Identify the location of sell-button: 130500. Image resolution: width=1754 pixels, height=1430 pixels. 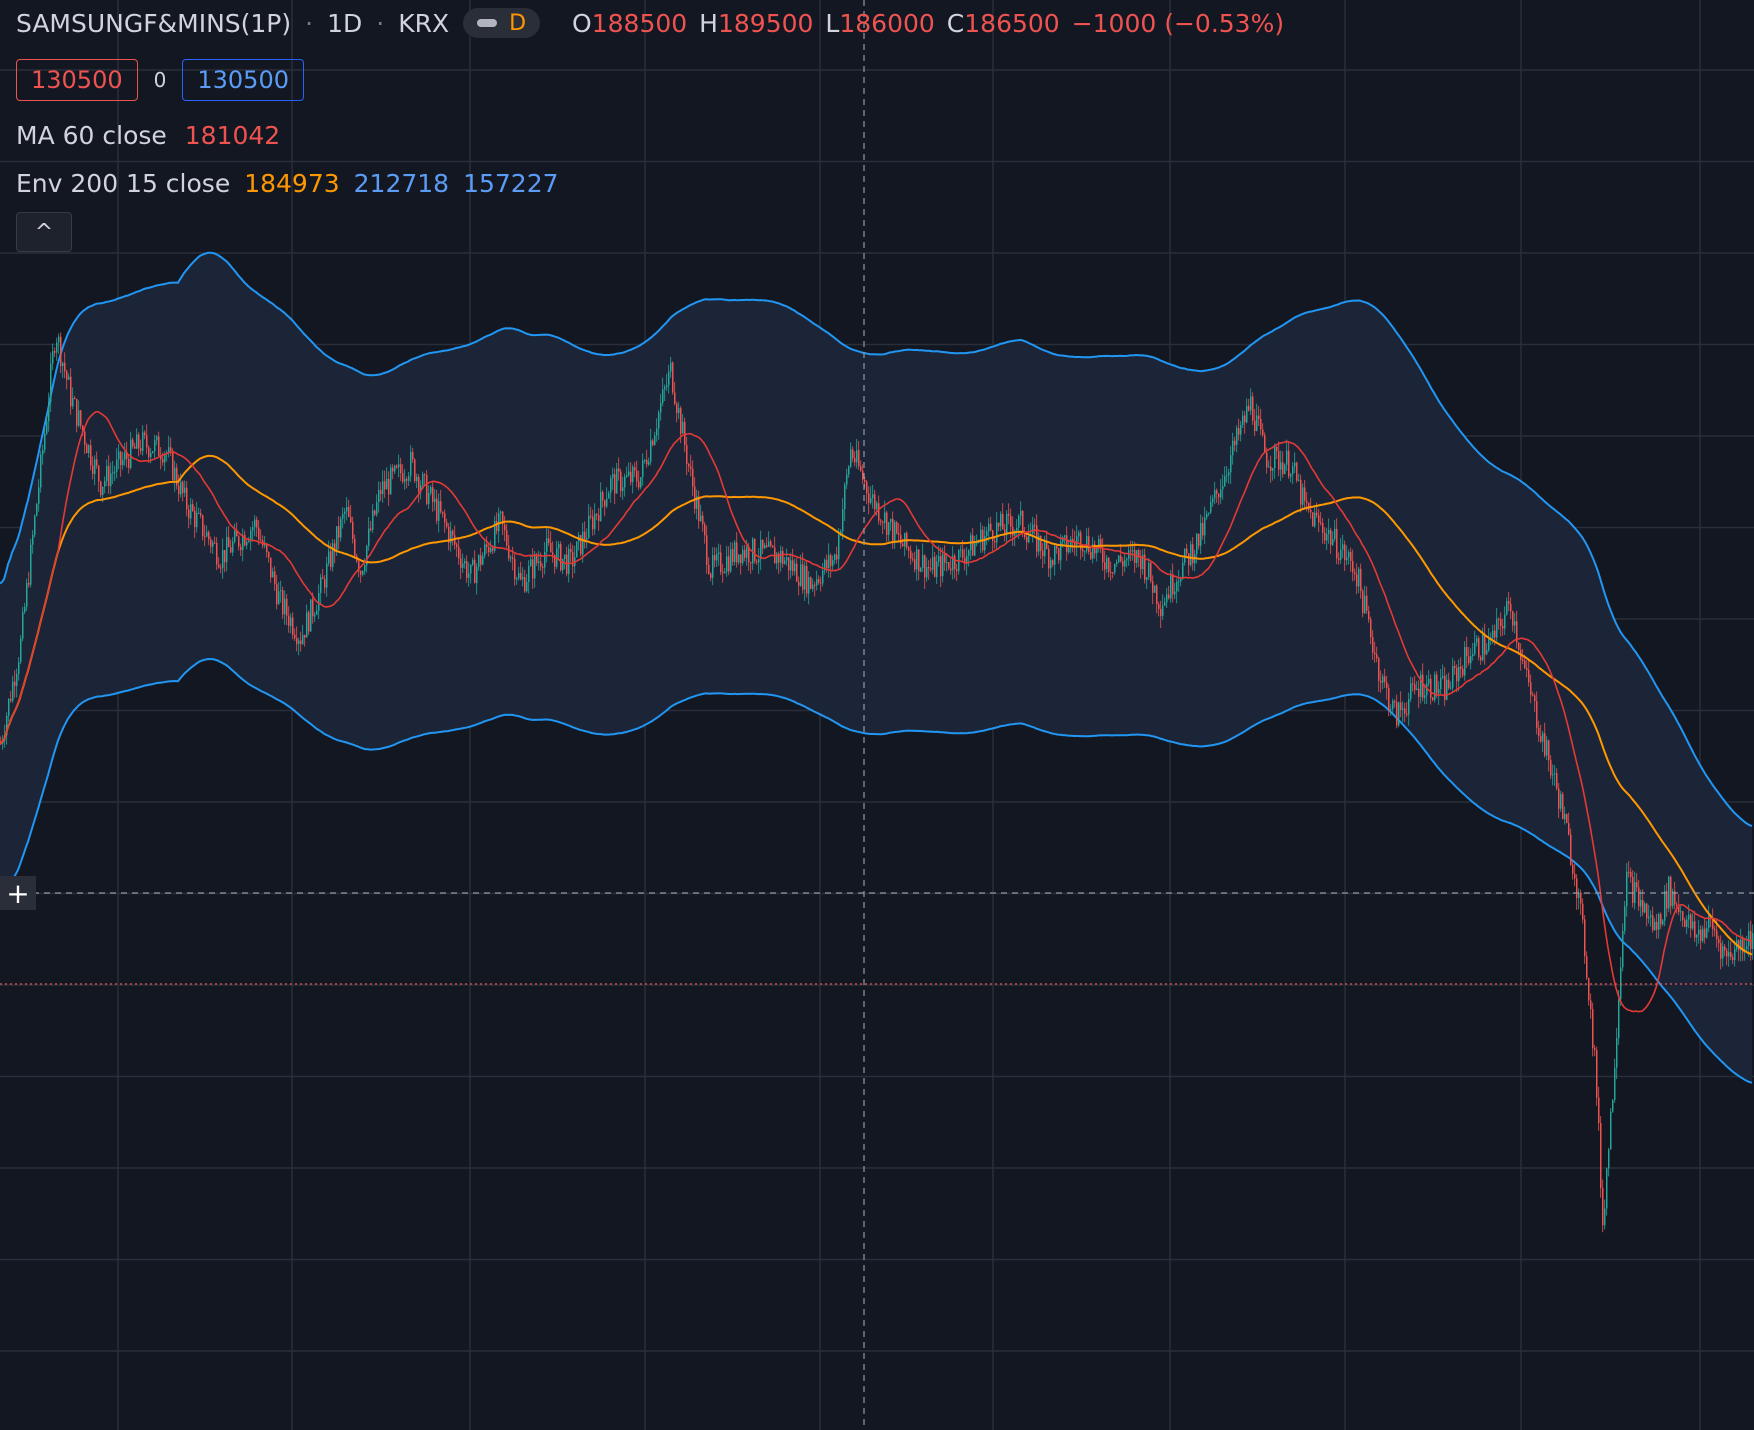
(77, 80).